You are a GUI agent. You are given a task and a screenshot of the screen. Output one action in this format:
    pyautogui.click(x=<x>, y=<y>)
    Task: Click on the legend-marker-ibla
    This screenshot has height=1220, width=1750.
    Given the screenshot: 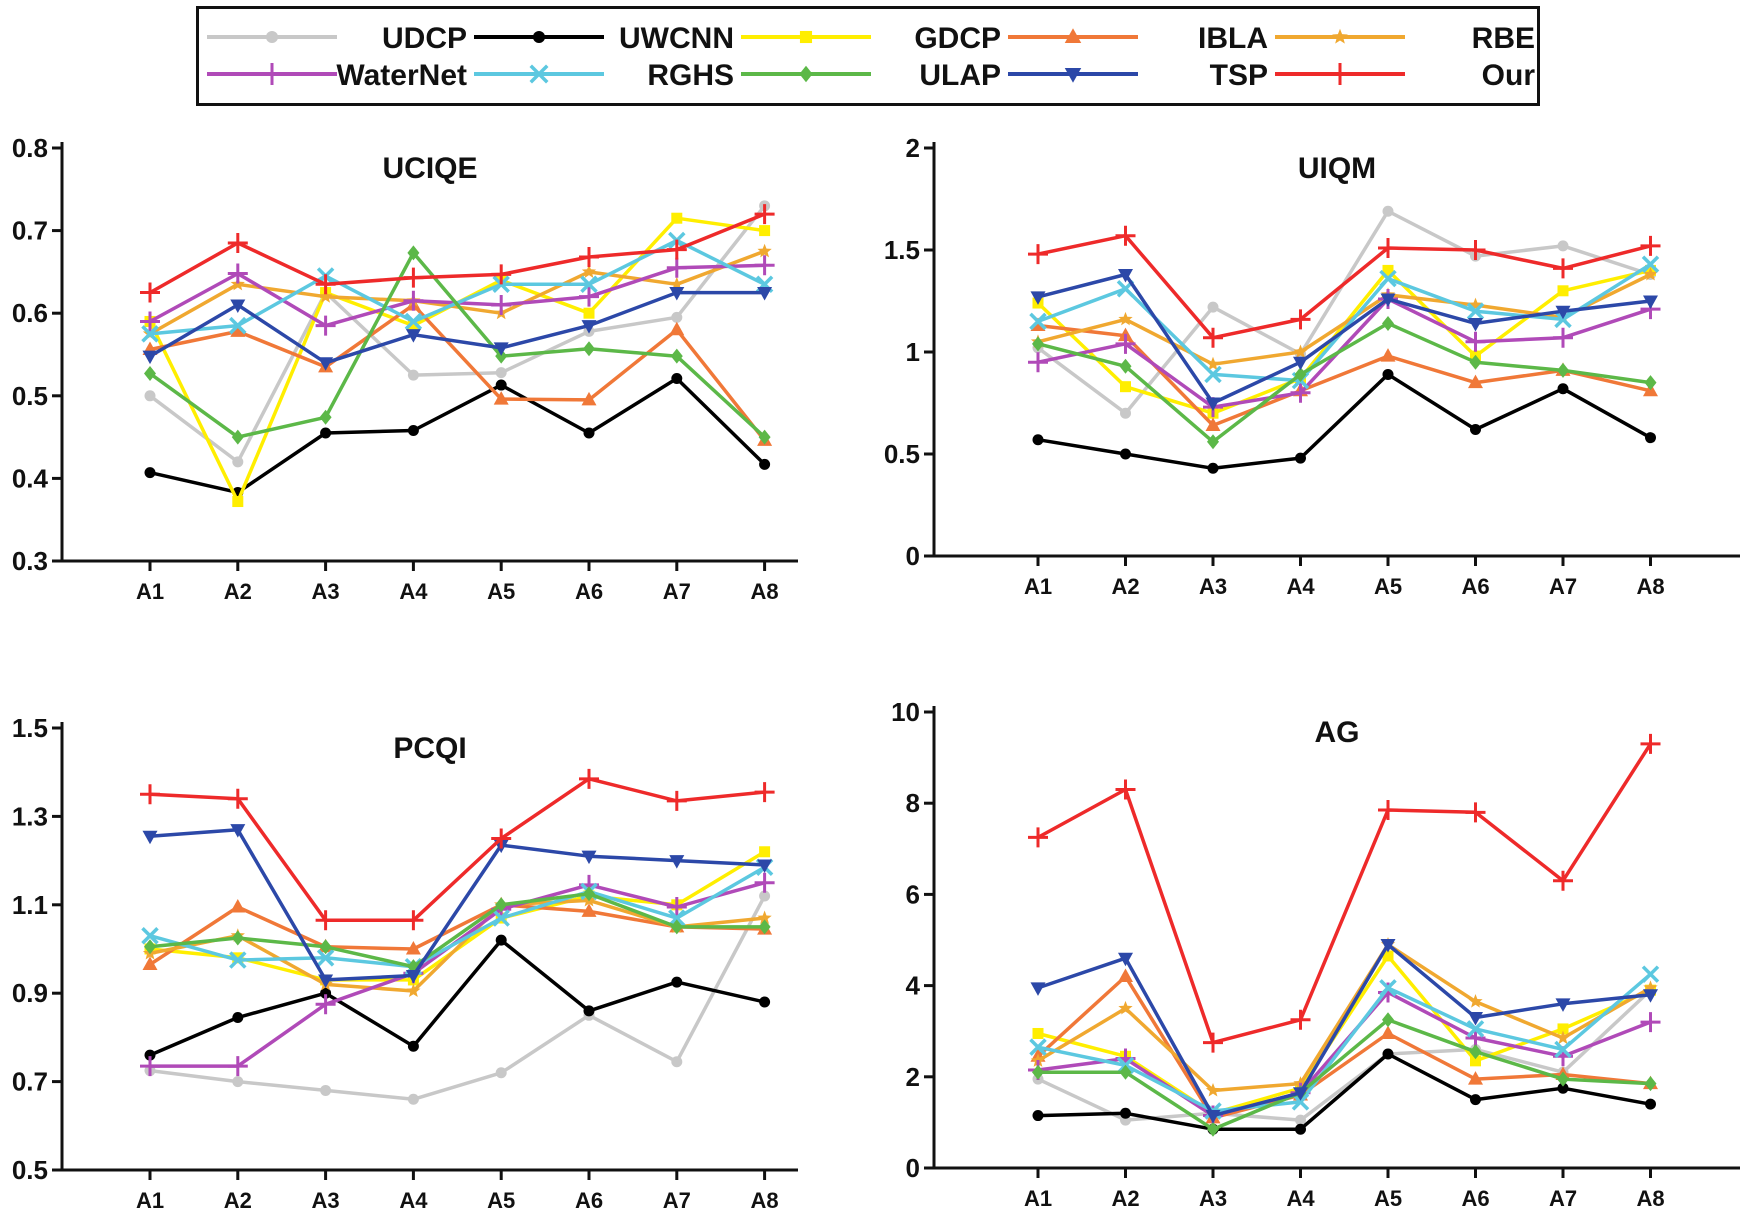 What is the action you would take?
    pyautogui.click(x=1073, y=36)
    